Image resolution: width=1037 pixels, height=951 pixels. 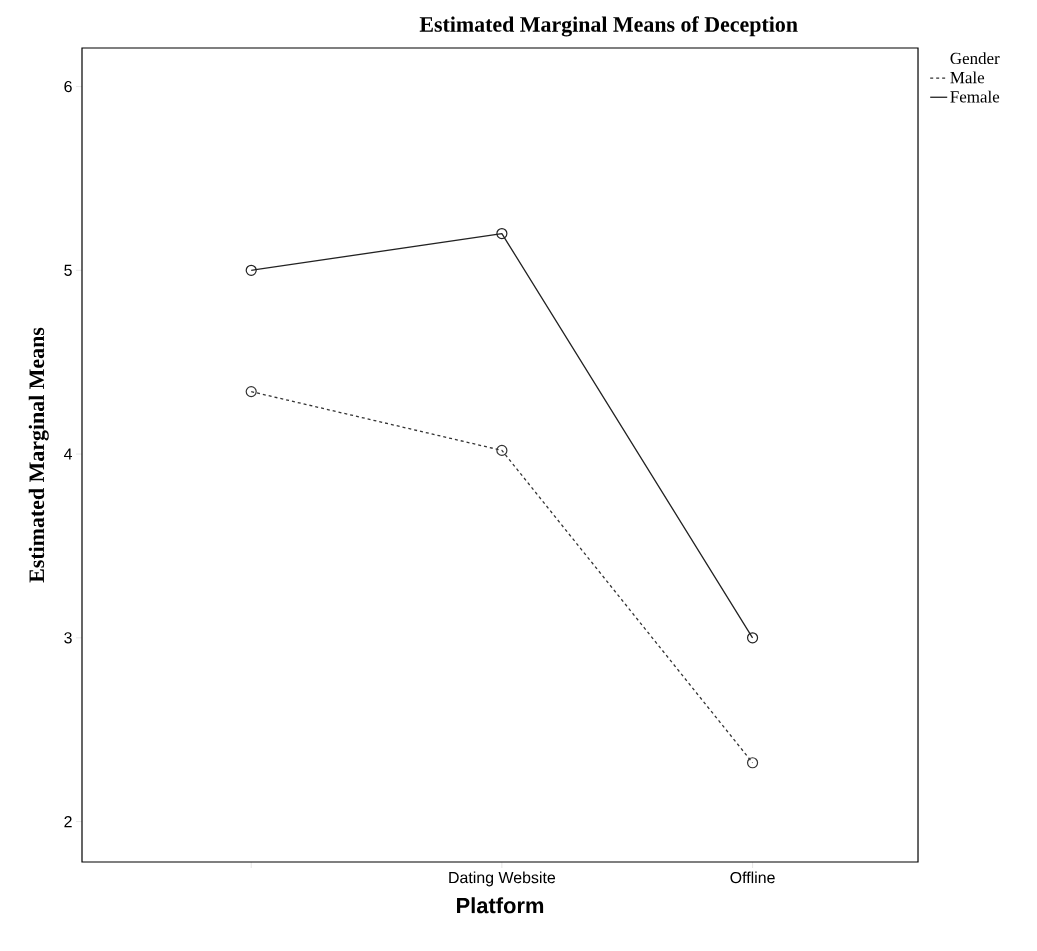 I want to click on y-tick-label: 3, so click(x=68, y=638).